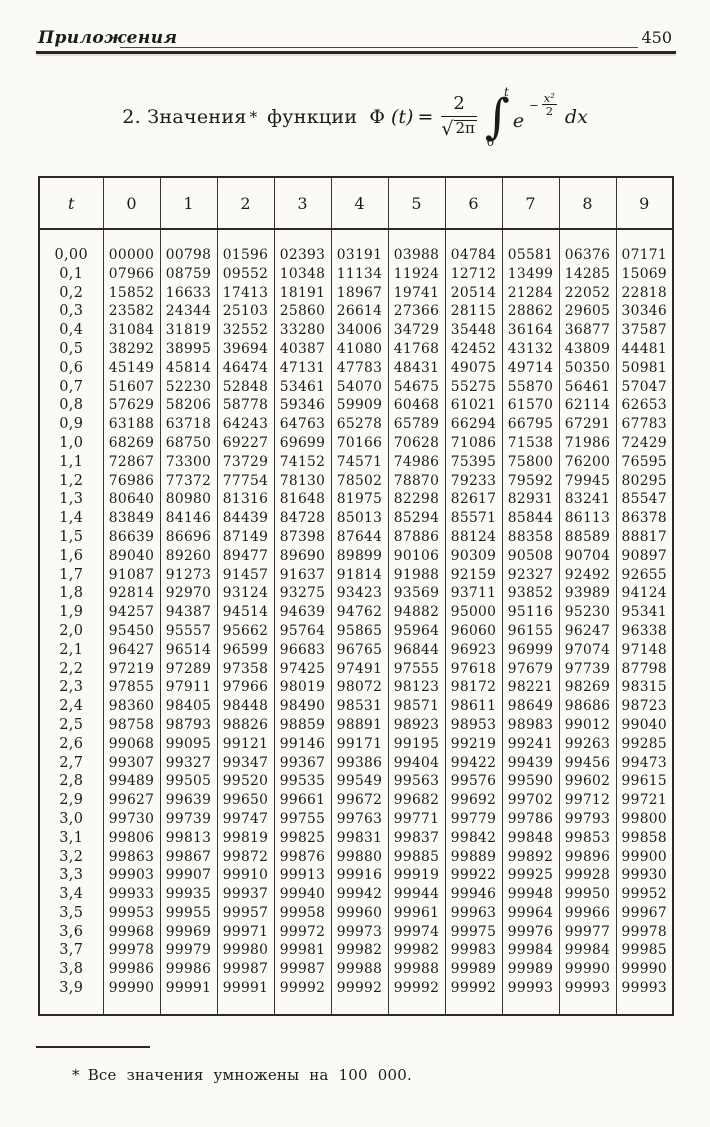  What do you see at coordinates (473, 274) in the screenshot?
I see `value-cell: 12712` at bounding box center [473, 274].